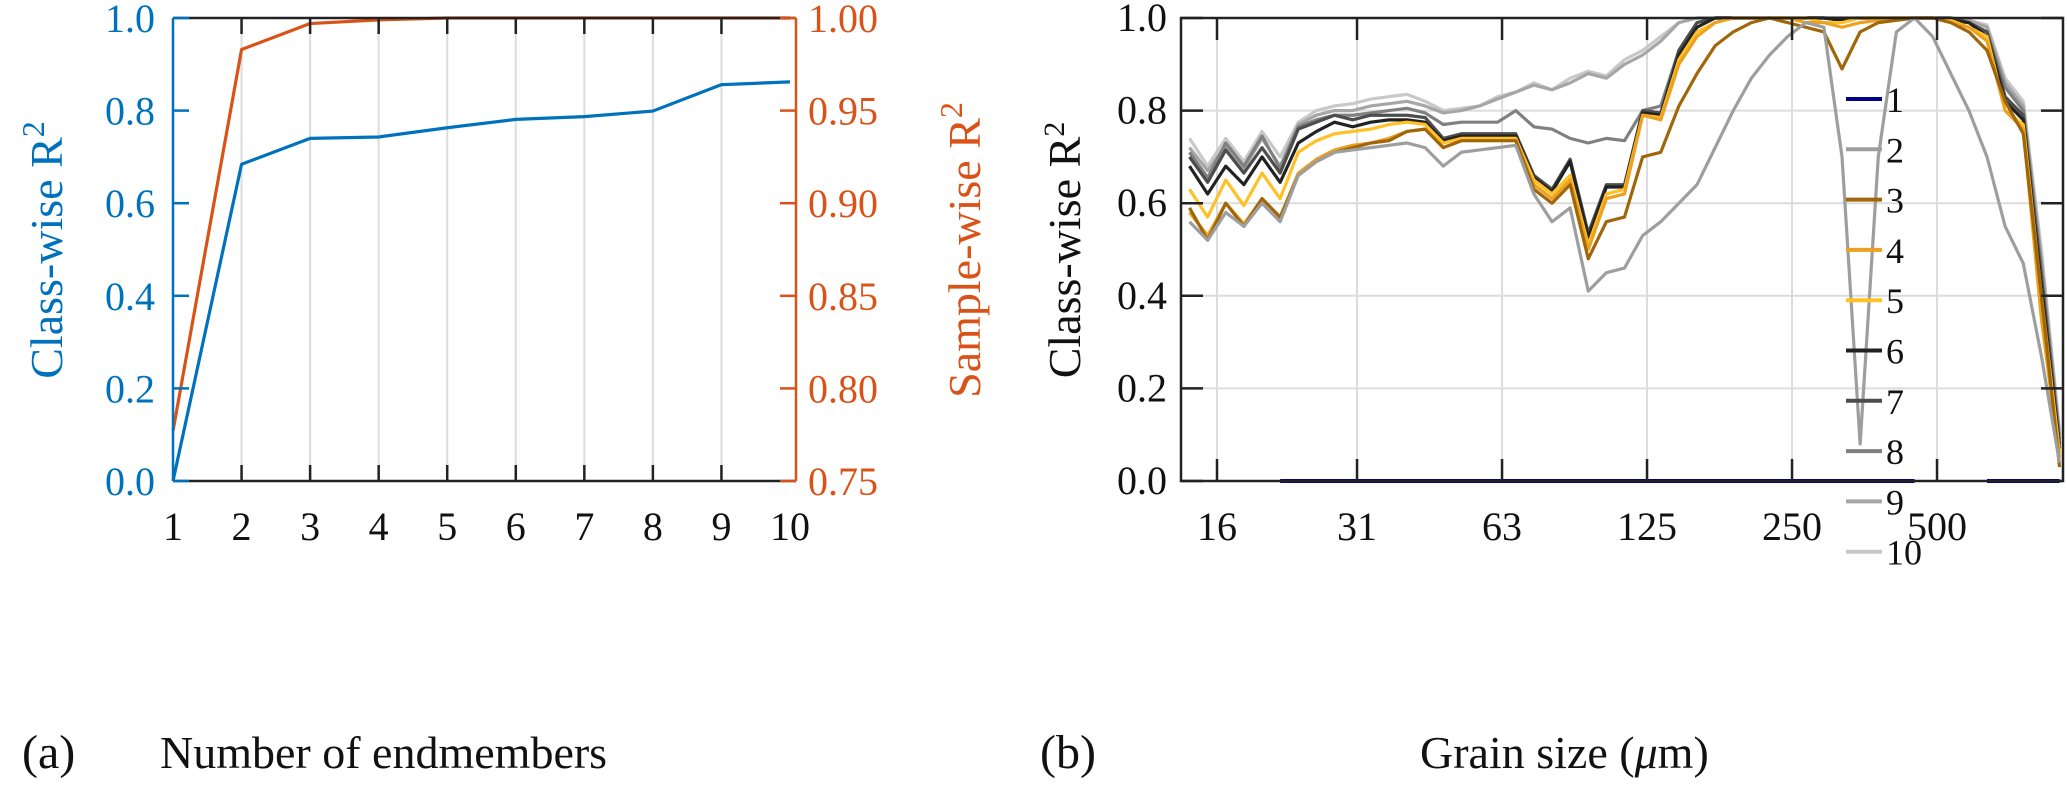 The height and width of the screenshot is (785, 2067). I want to click on panel-b-x-tick-label: 500, so click(1937, 526).